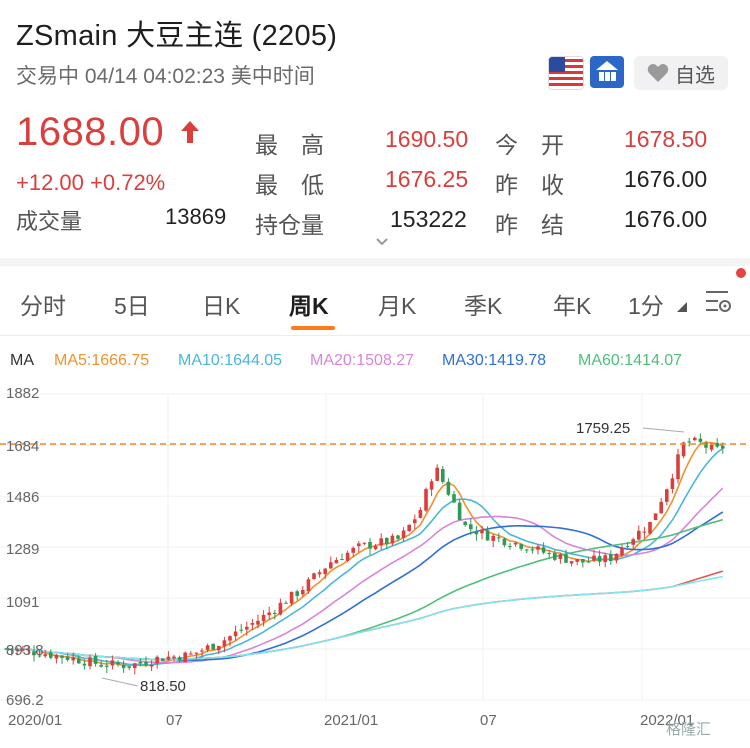  I want to click on tab-weekly-k: 周K, so click(309, 306).